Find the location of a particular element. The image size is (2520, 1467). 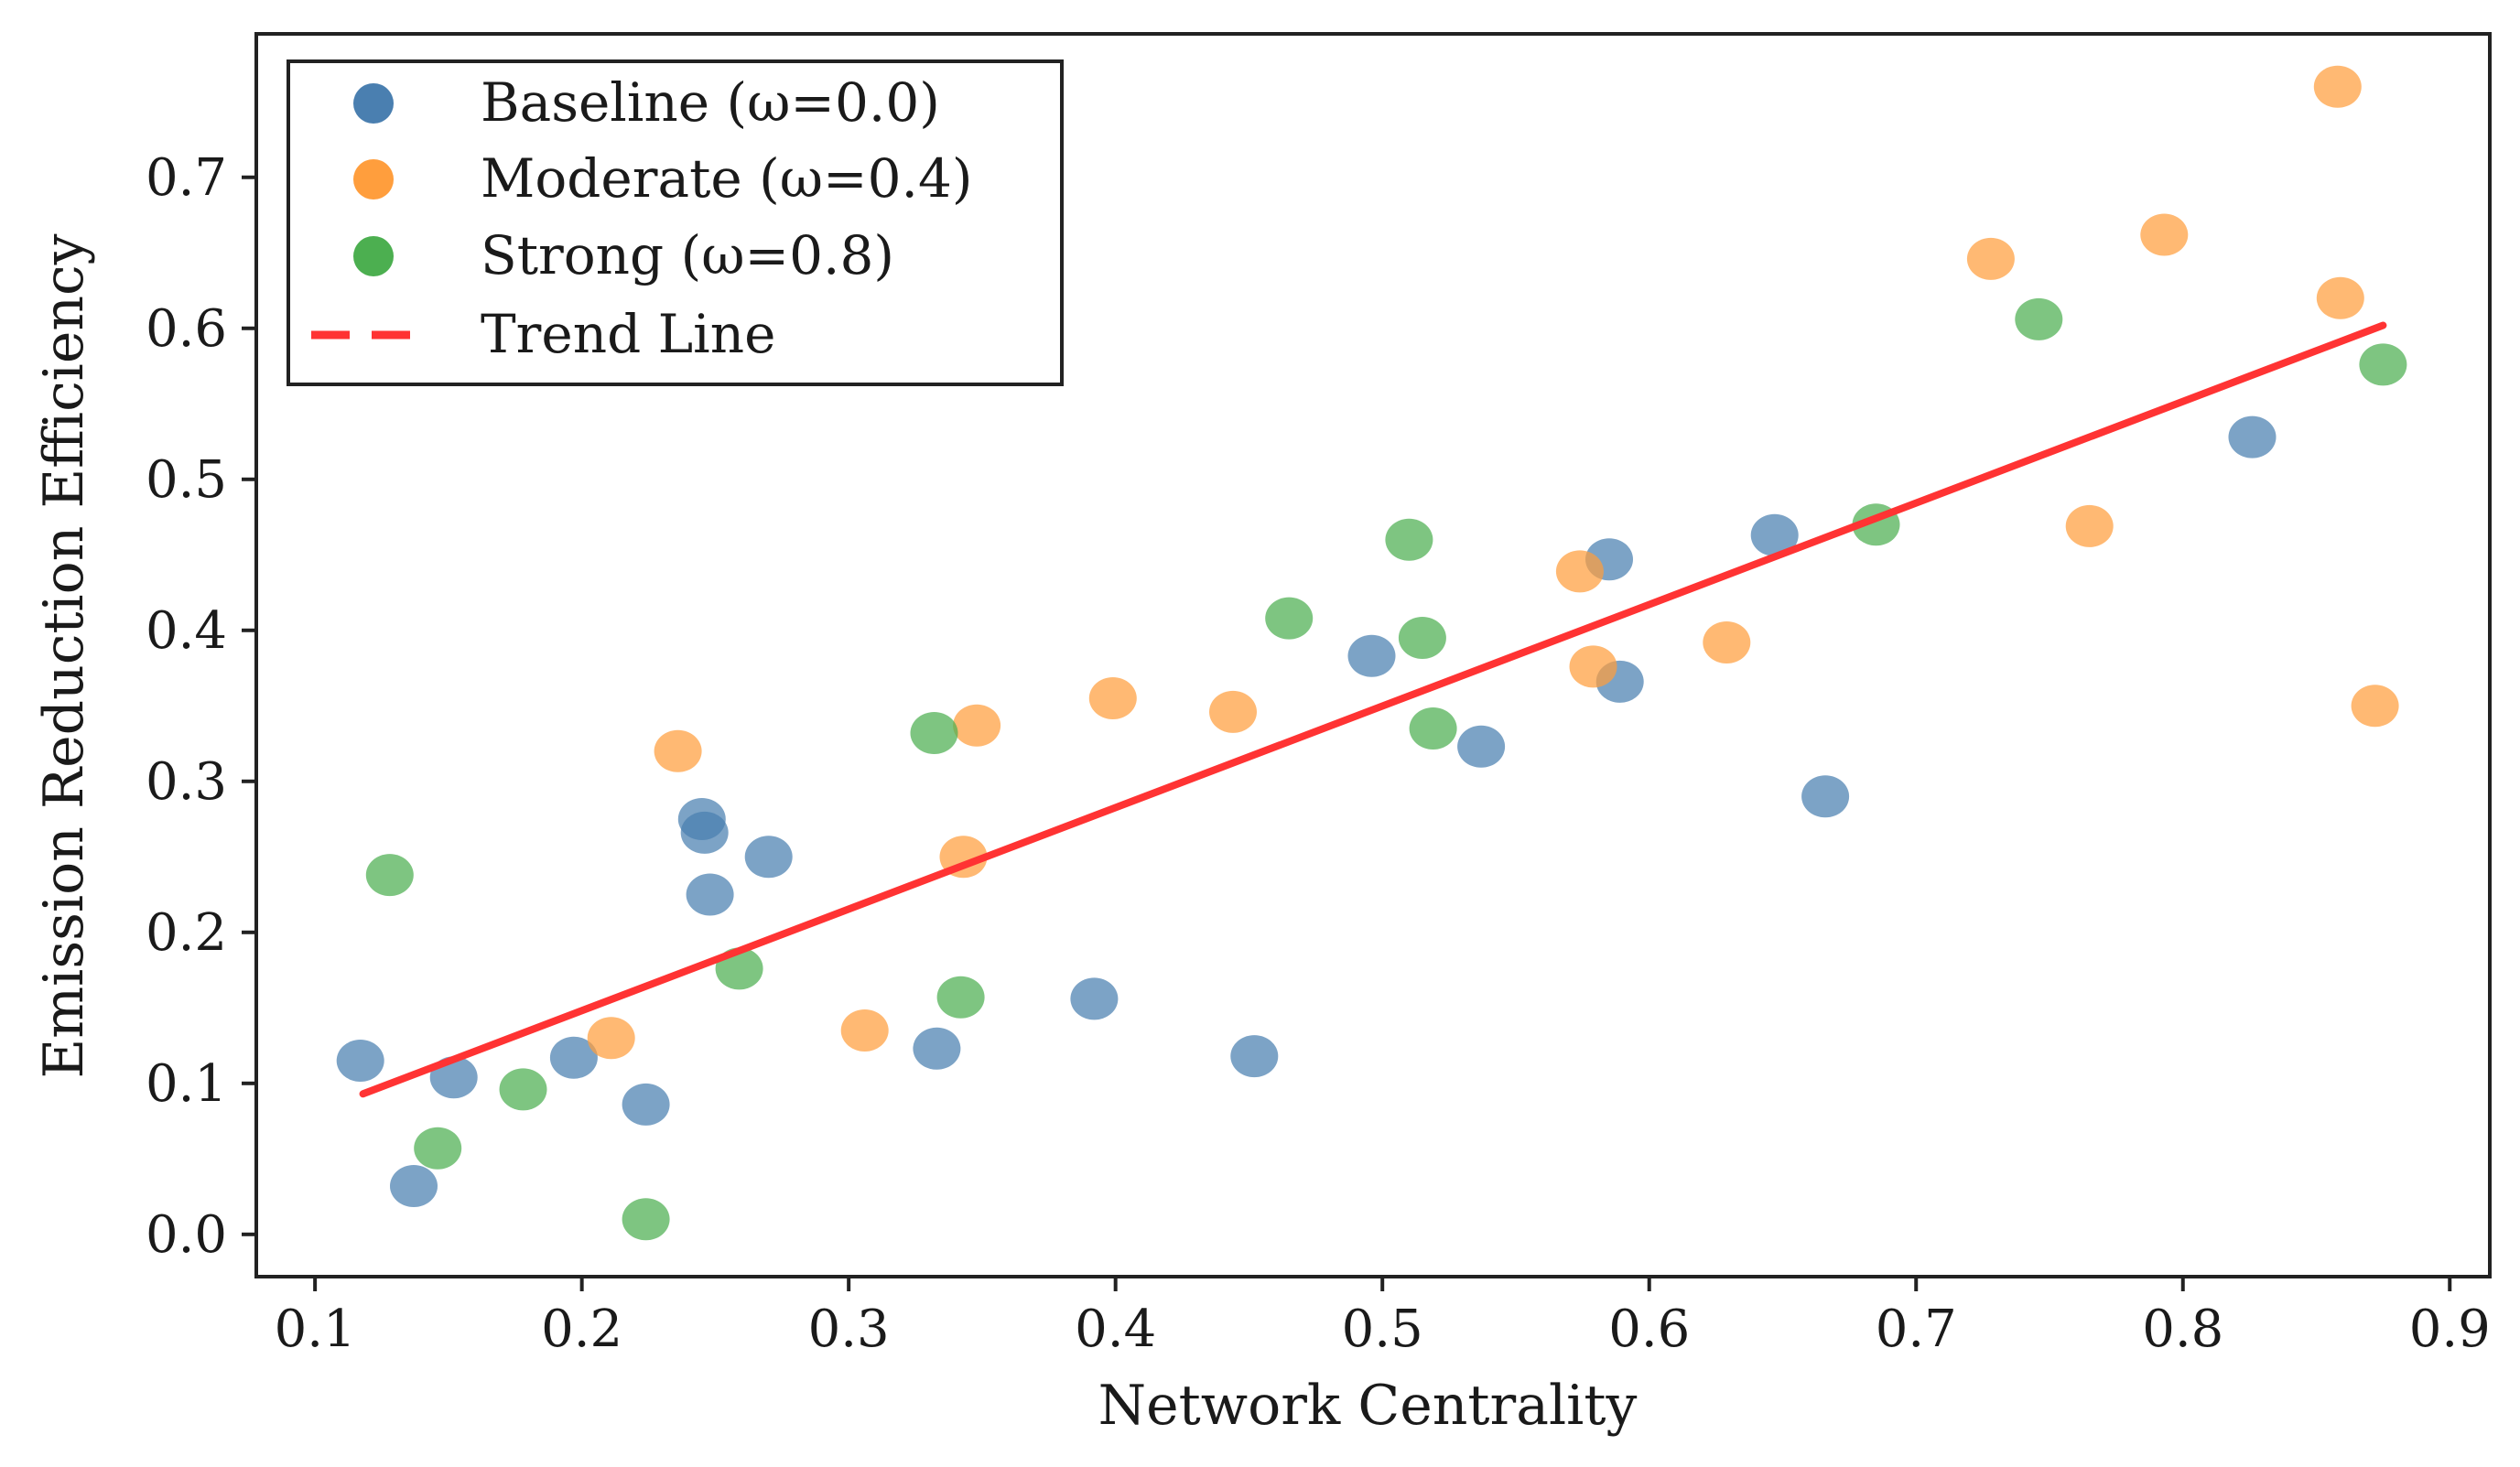

x-tick-label-0.5: 0.5 is located at coordinates (1382, 1329).